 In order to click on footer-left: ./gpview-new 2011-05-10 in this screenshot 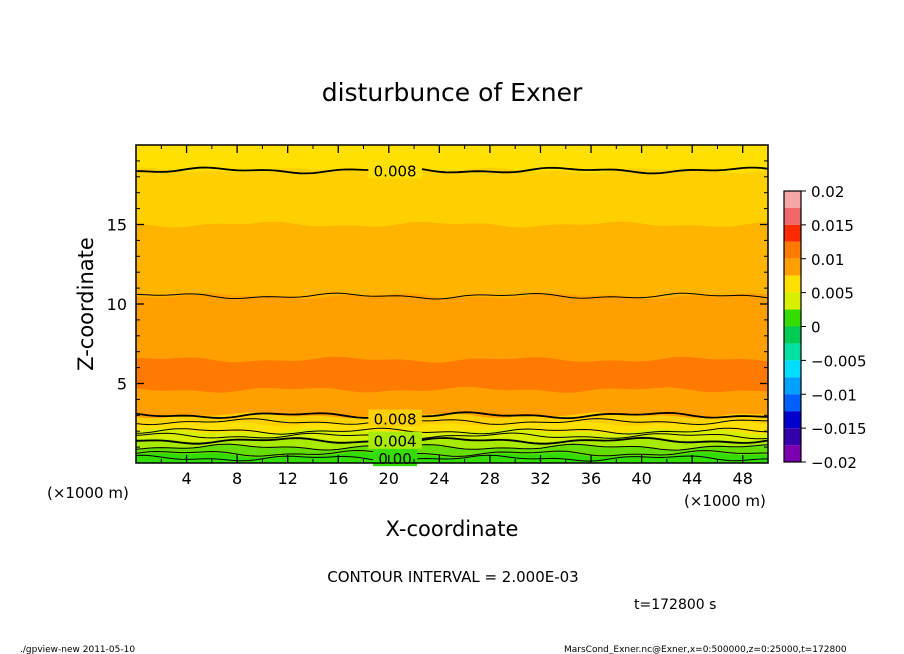, I will do `click(77, 649)`.